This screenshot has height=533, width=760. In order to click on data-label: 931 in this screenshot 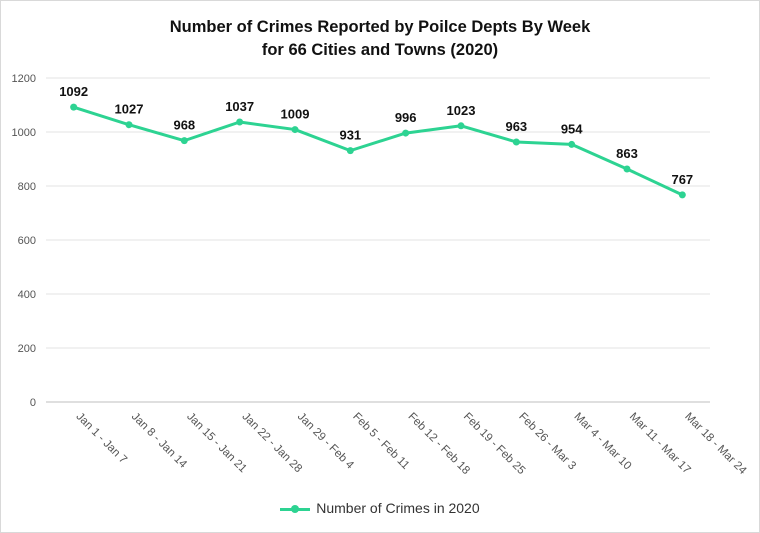, I will do `click(350, 135)`.